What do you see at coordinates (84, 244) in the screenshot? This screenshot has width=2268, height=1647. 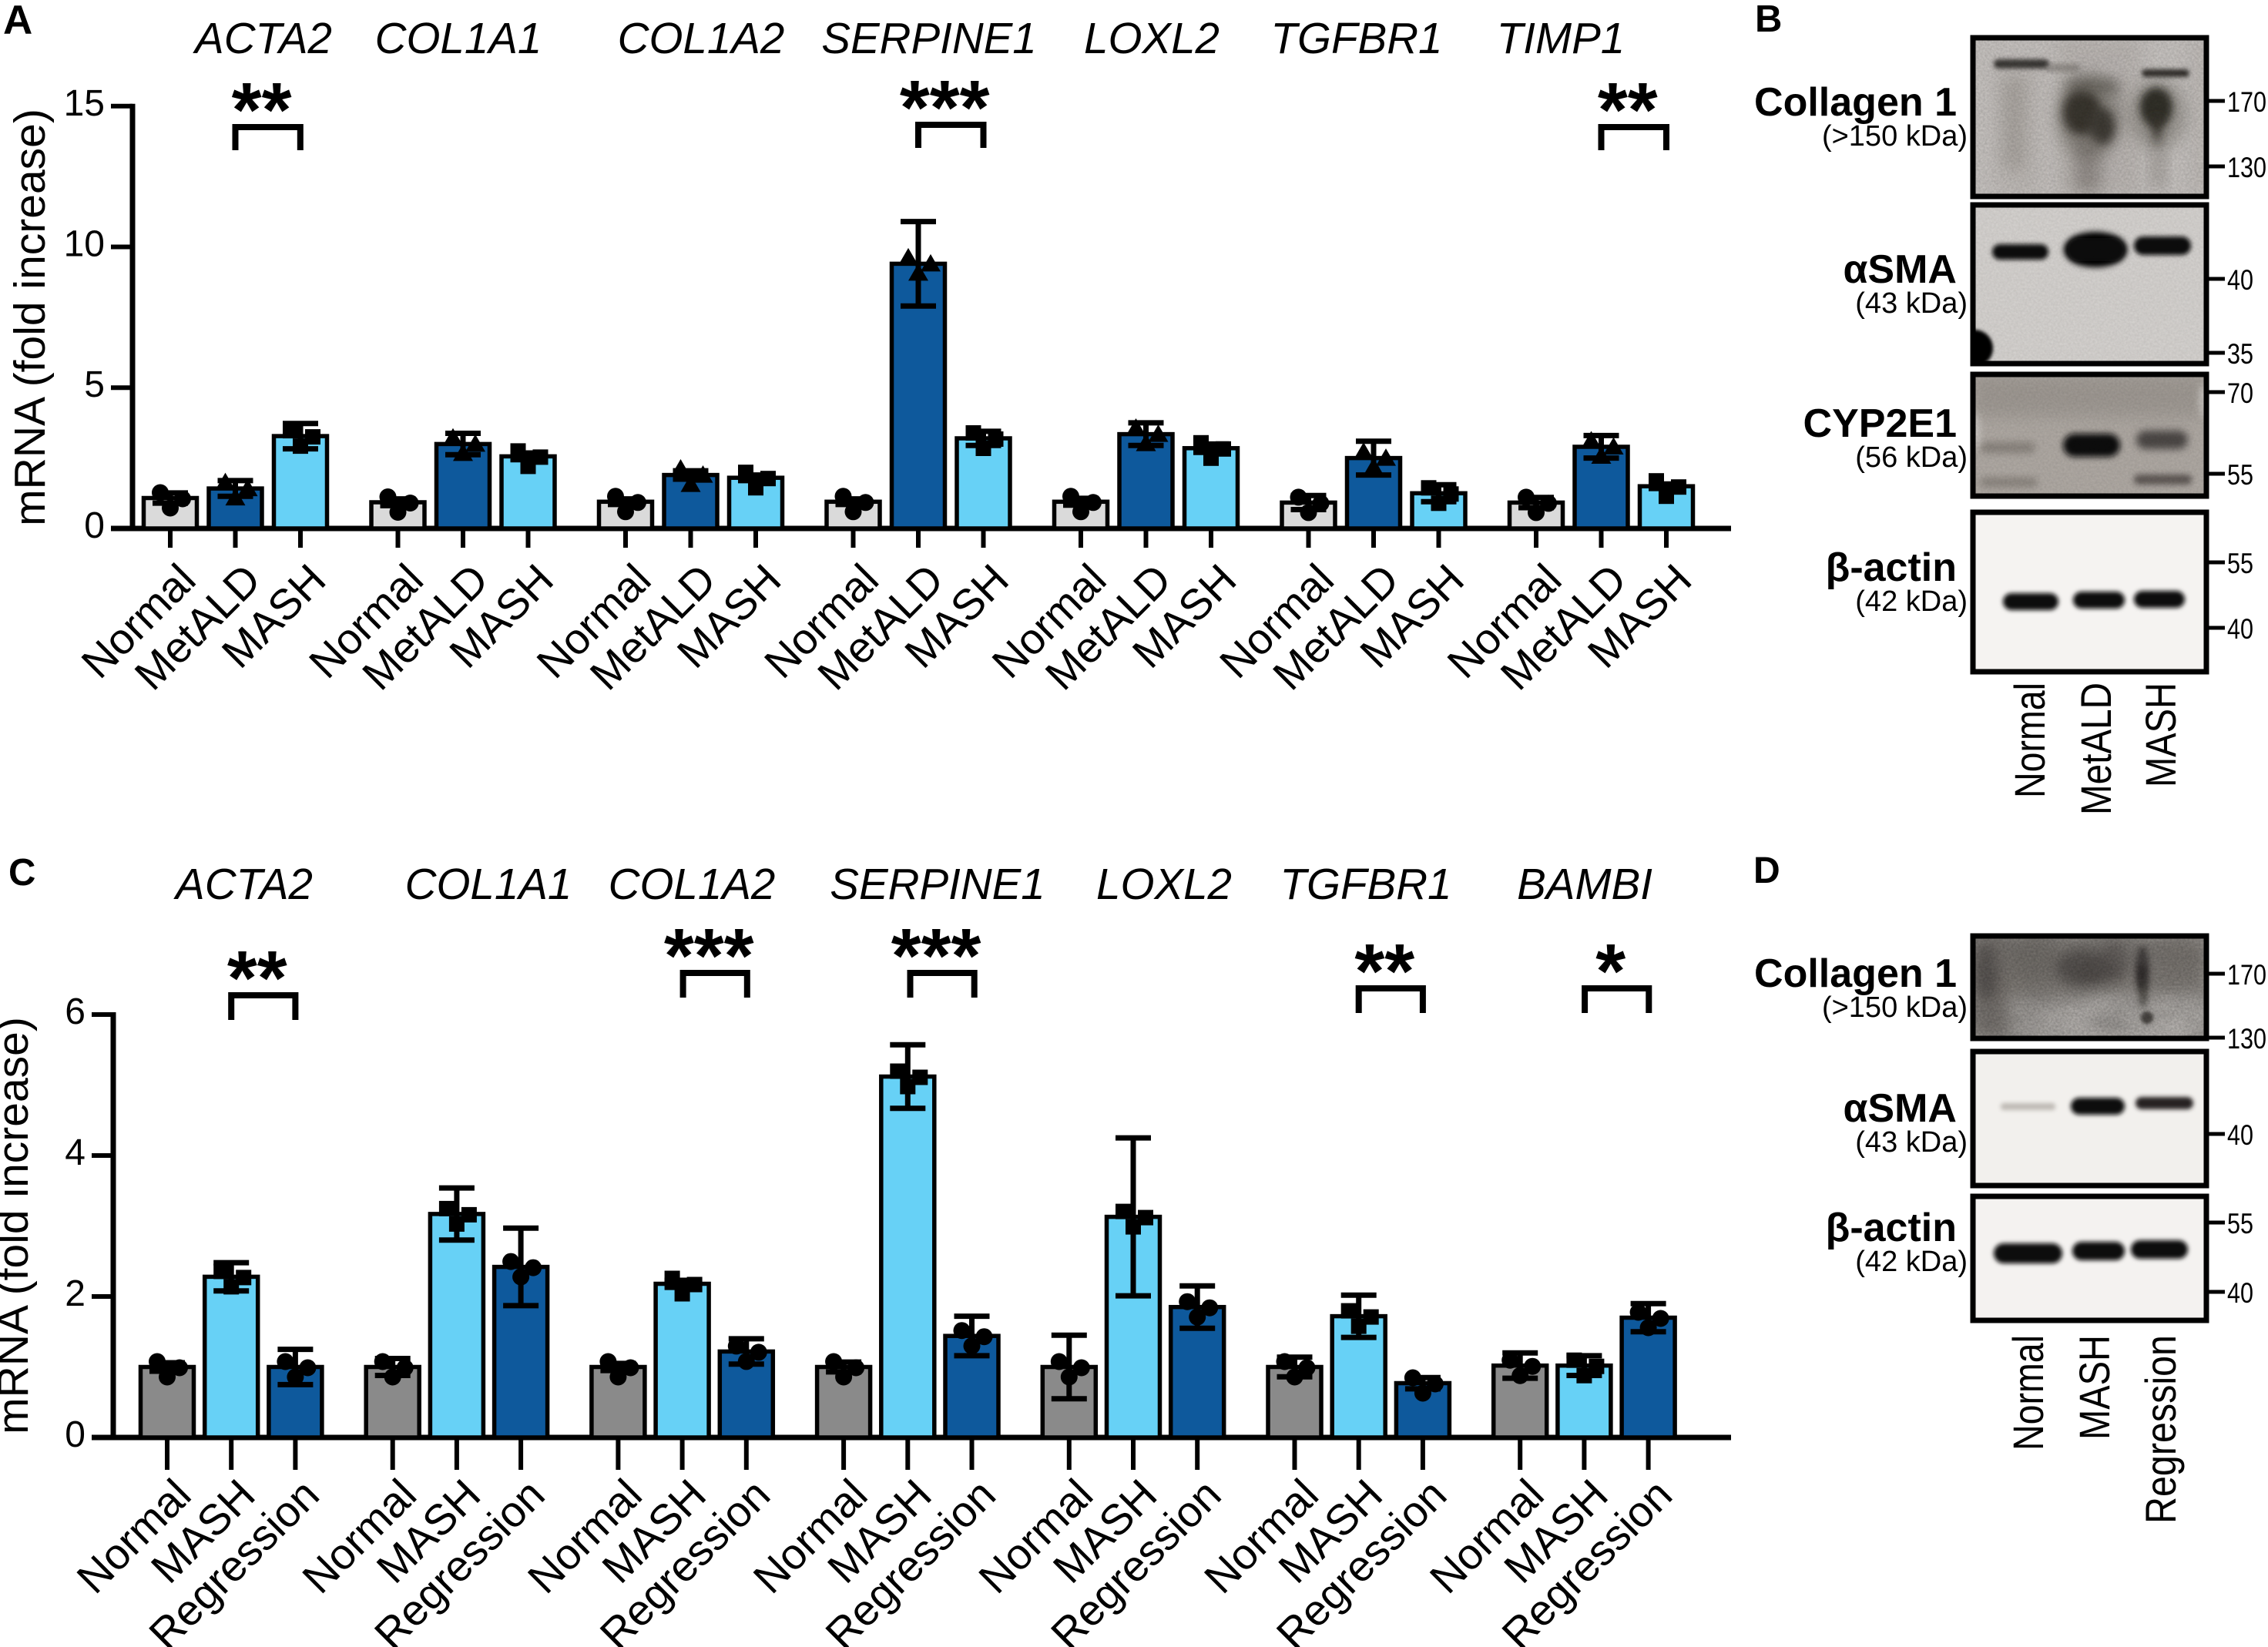 I see `svg-text: 10` at bounding box center [84, 244].